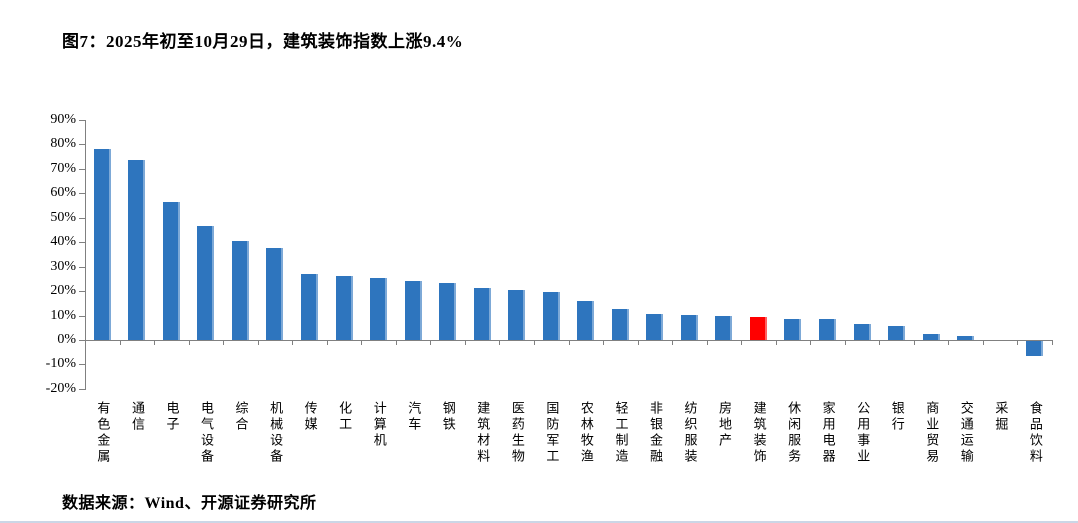 Image resolution: width=1078 pixels, height=523 pixels. I want to click on x-axis-label-text: 通信, so click(137, 417).